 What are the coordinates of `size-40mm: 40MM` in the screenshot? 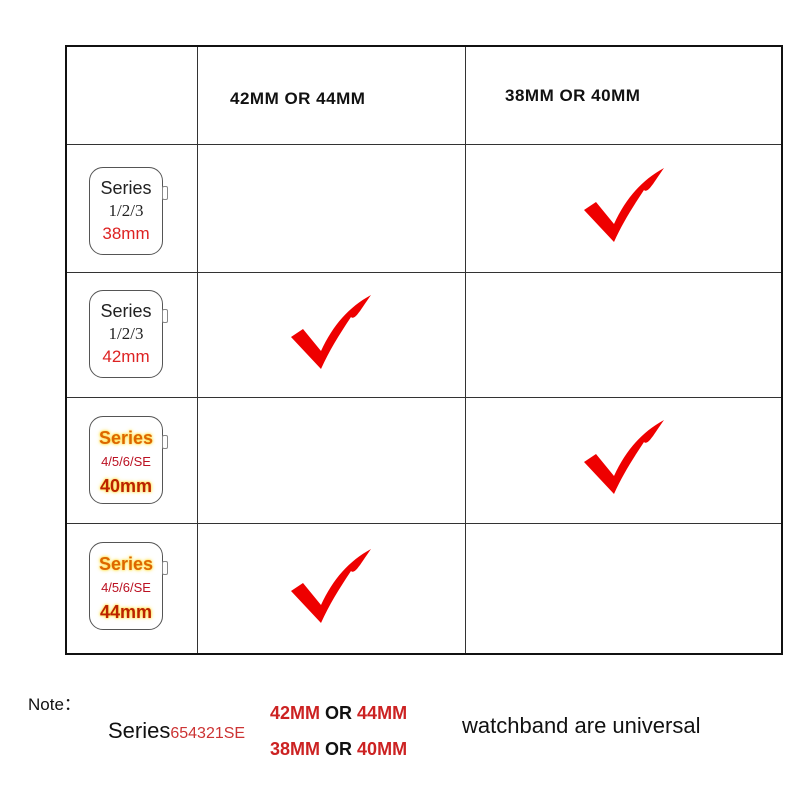 It's located at (382, 749).